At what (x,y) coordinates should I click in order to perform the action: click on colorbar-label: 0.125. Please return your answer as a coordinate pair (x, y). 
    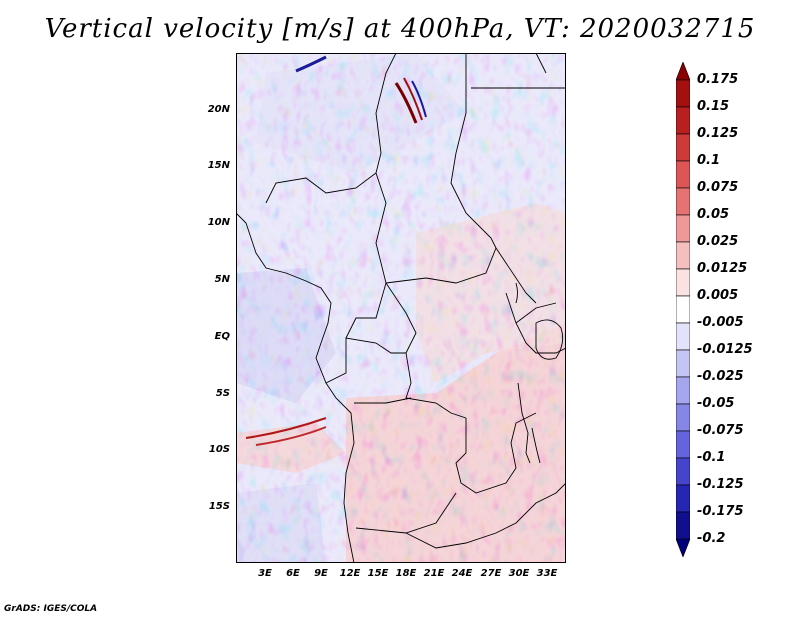
    Looking at the image, I should click on (718, 133).